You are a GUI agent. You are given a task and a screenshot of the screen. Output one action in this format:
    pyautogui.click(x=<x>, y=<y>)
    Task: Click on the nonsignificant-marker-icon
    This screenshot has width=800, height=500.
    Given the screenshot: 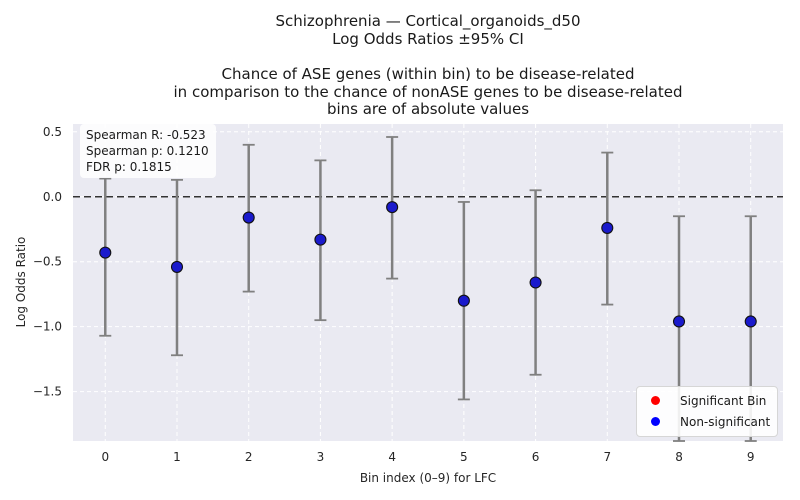 What is the action you would take?
    pyautogui.click(x=655, y=421)
    